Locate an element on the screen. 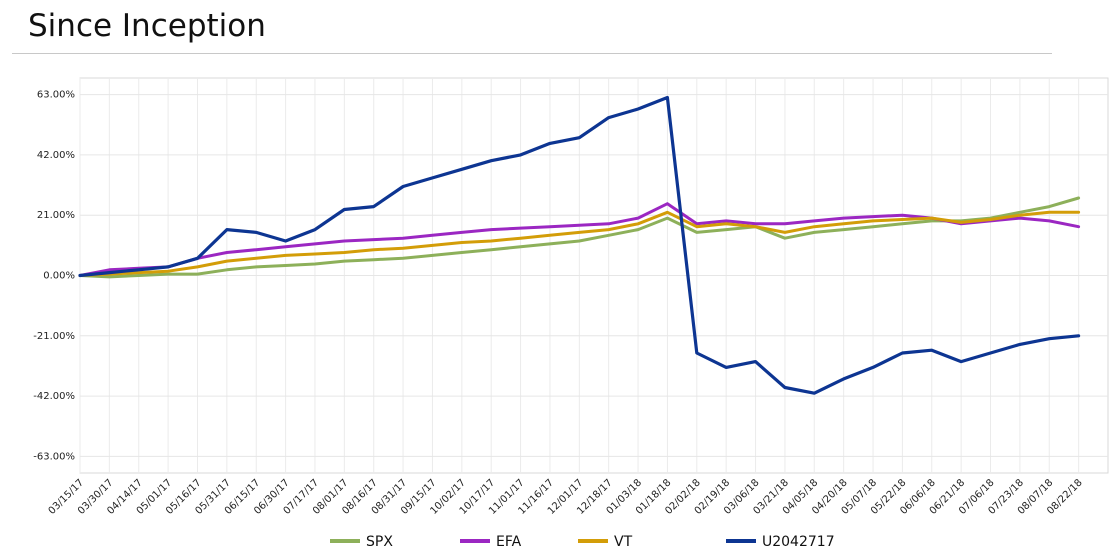  y-tick-label: 42.00% is located at coordinates (56, 155).